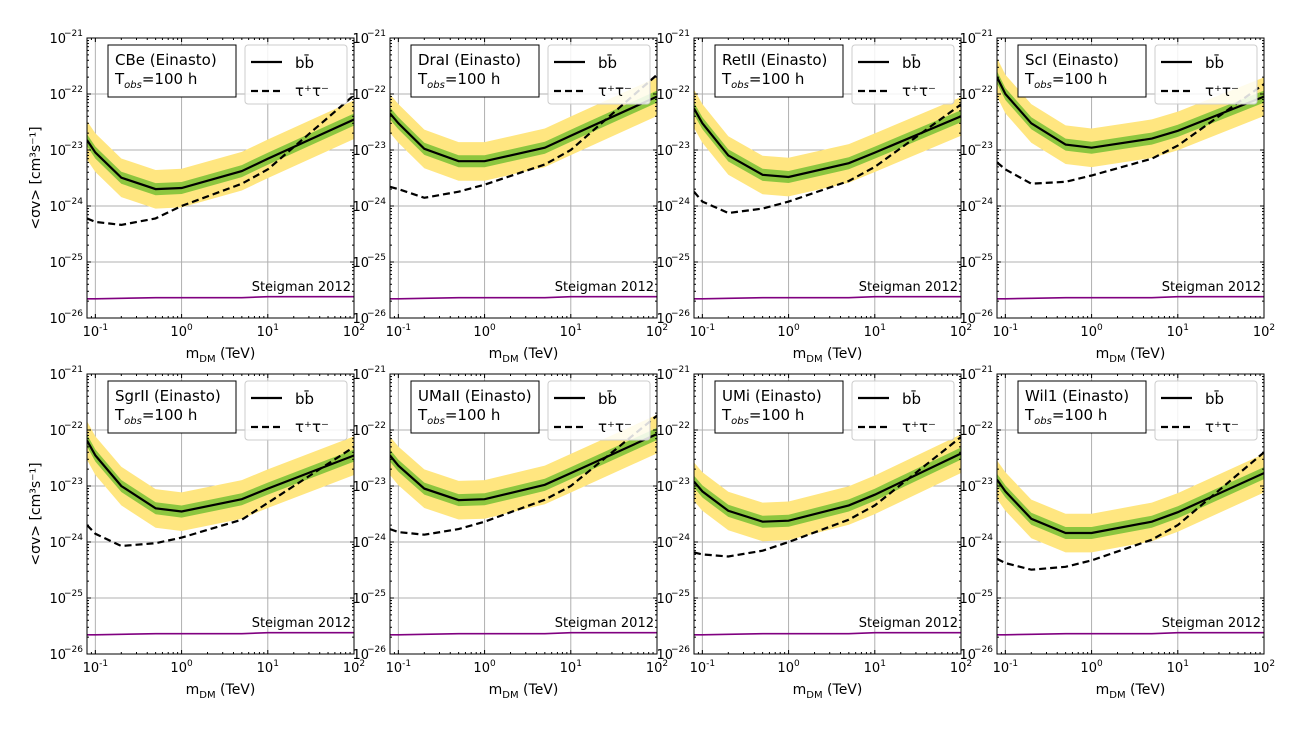 This screenshot has height=735, width=1306. Describe the element at coordinates (166, 60) in the screenshot. I see `panel-title: CBe (Einasto)` at that location.